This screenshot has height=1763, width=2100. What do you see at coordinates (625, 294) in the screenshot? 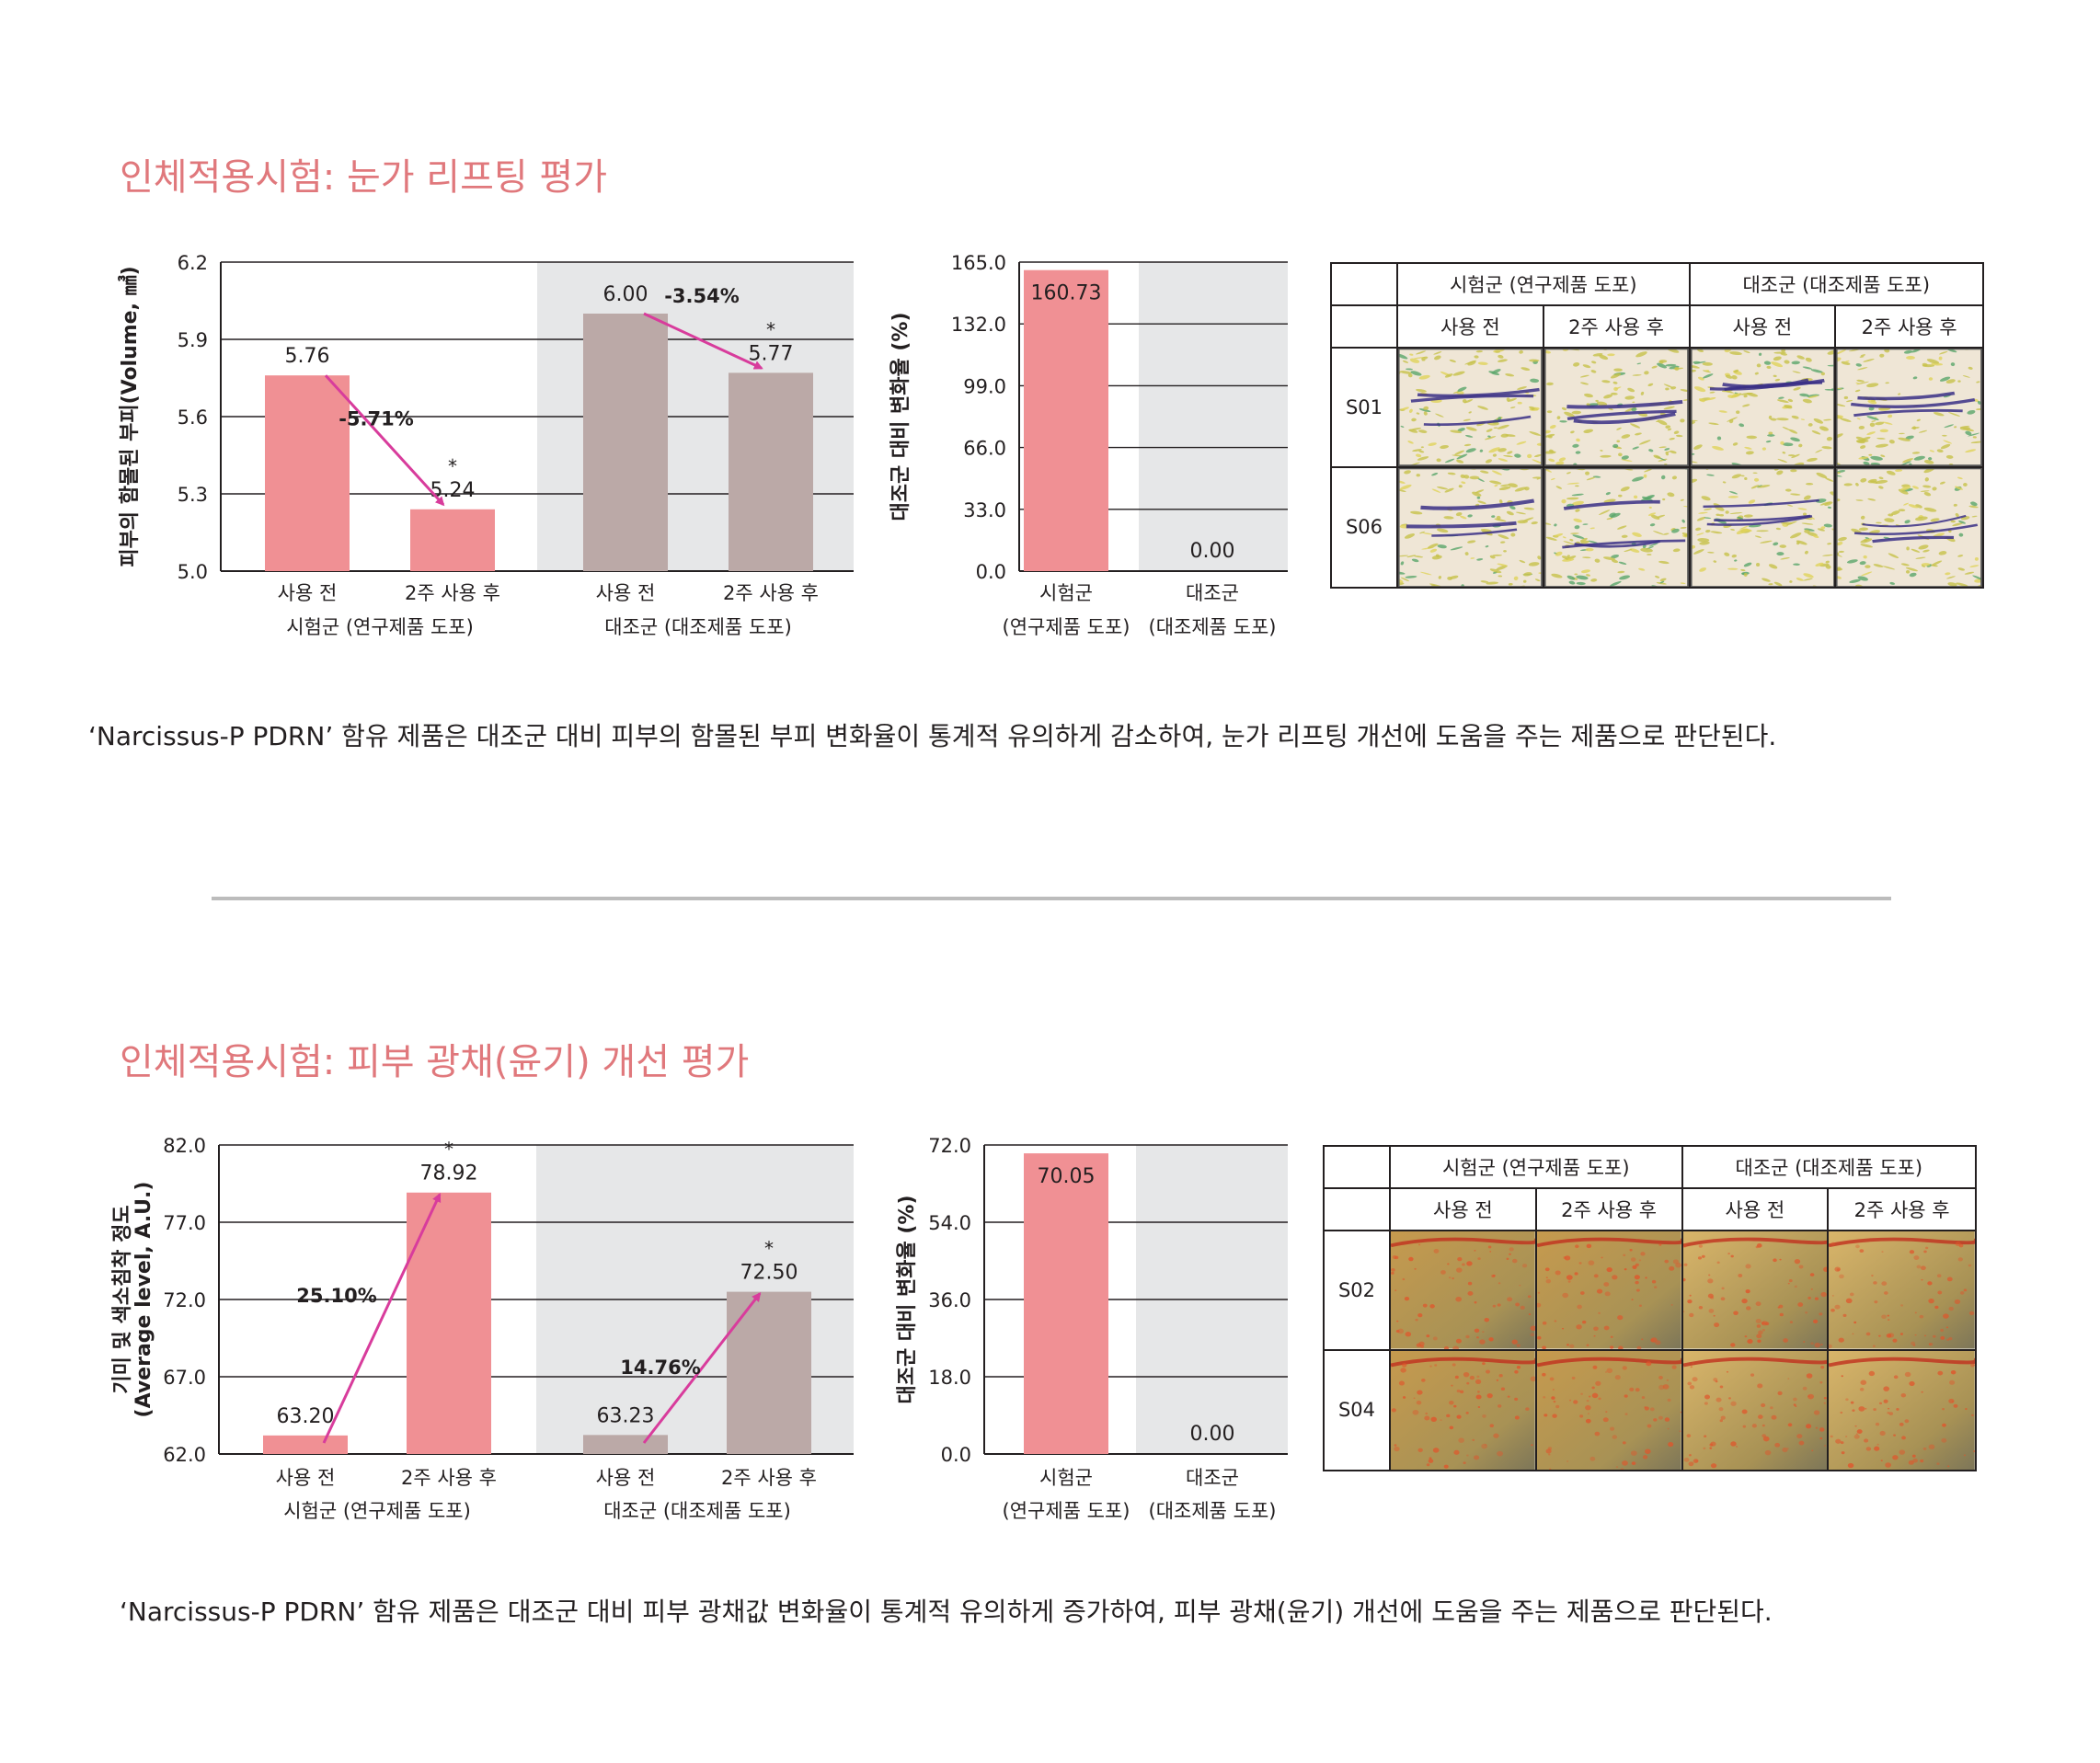
I see `chart0-data-label: 6.00` at bounding box center [625, 294].